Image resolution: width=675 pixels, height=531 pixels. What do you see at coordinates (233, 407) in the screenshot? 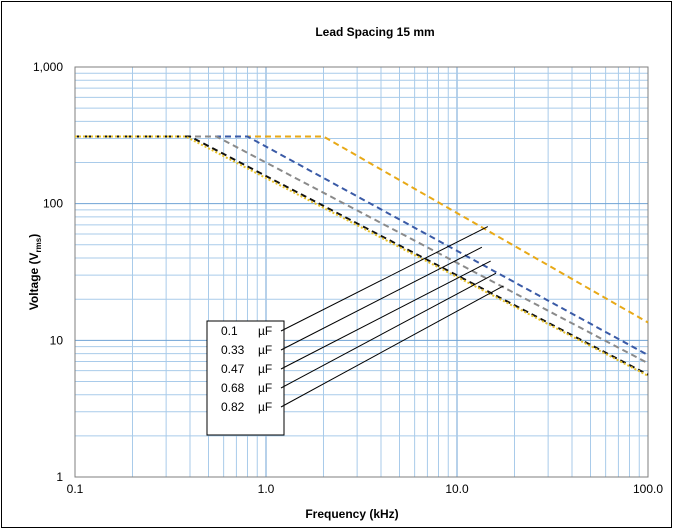
I see `series-label-value: 0.82` at bounding box center [233, 407].